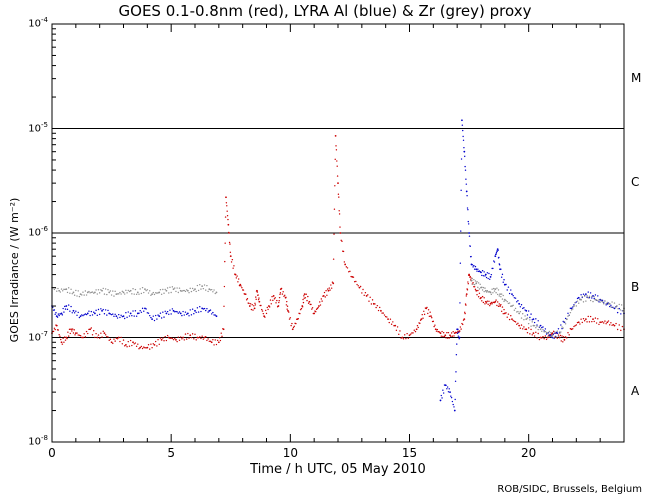 Image resolution: width=650 pixels, height=500 pixels. I want to click on y-tick-label: 10⁻⁷, so click(38, 336).